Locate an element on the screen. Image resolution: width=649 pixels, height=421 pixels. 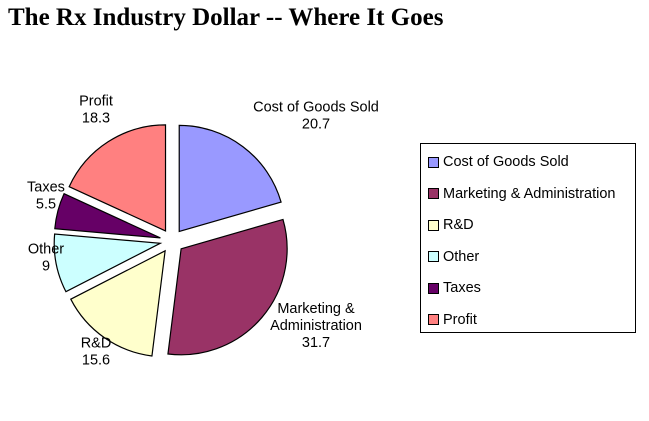
legend-item: Other is located at coordinates (453, 257).